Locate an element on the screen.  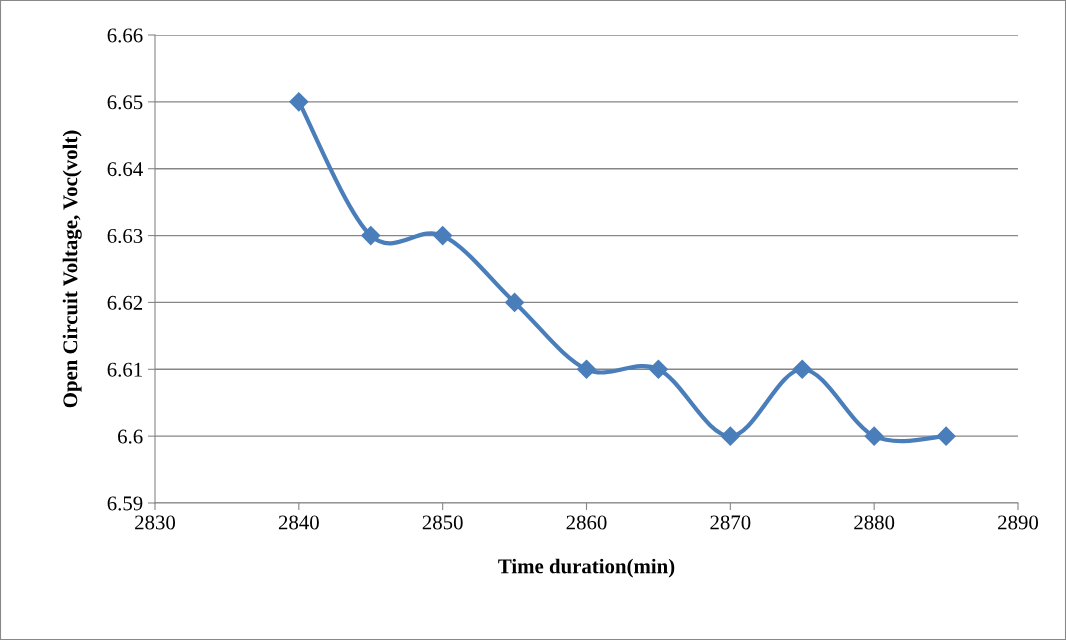
y-tick-label: 6.64 is located at coordinates (125, 169).